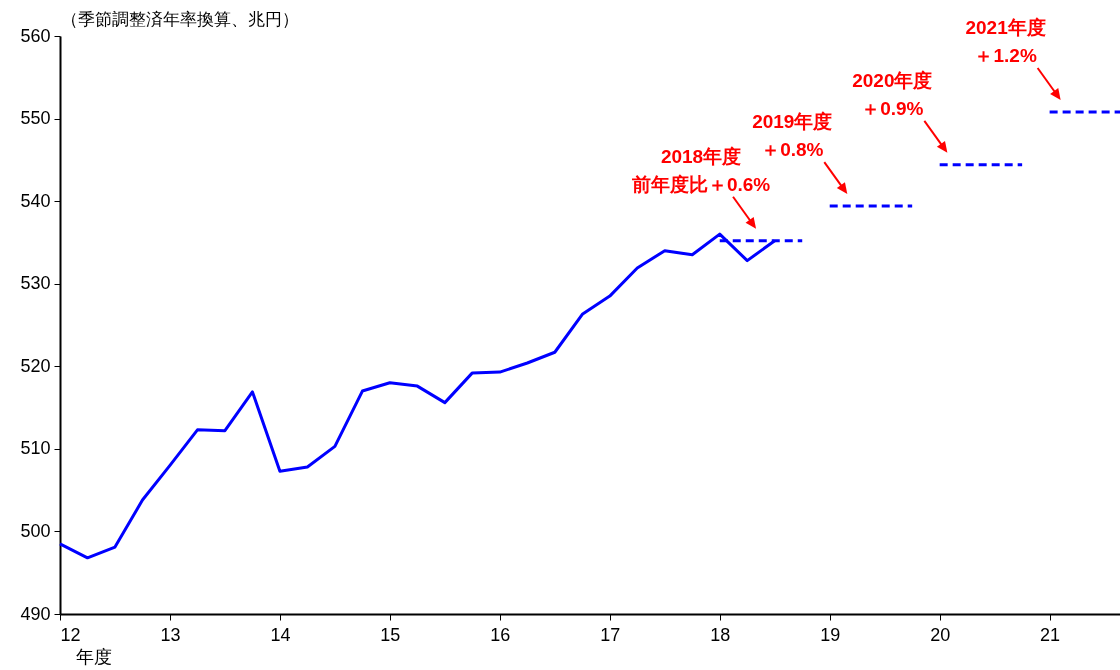  I want to click on annotation: 2020年度, so click(892, 80).